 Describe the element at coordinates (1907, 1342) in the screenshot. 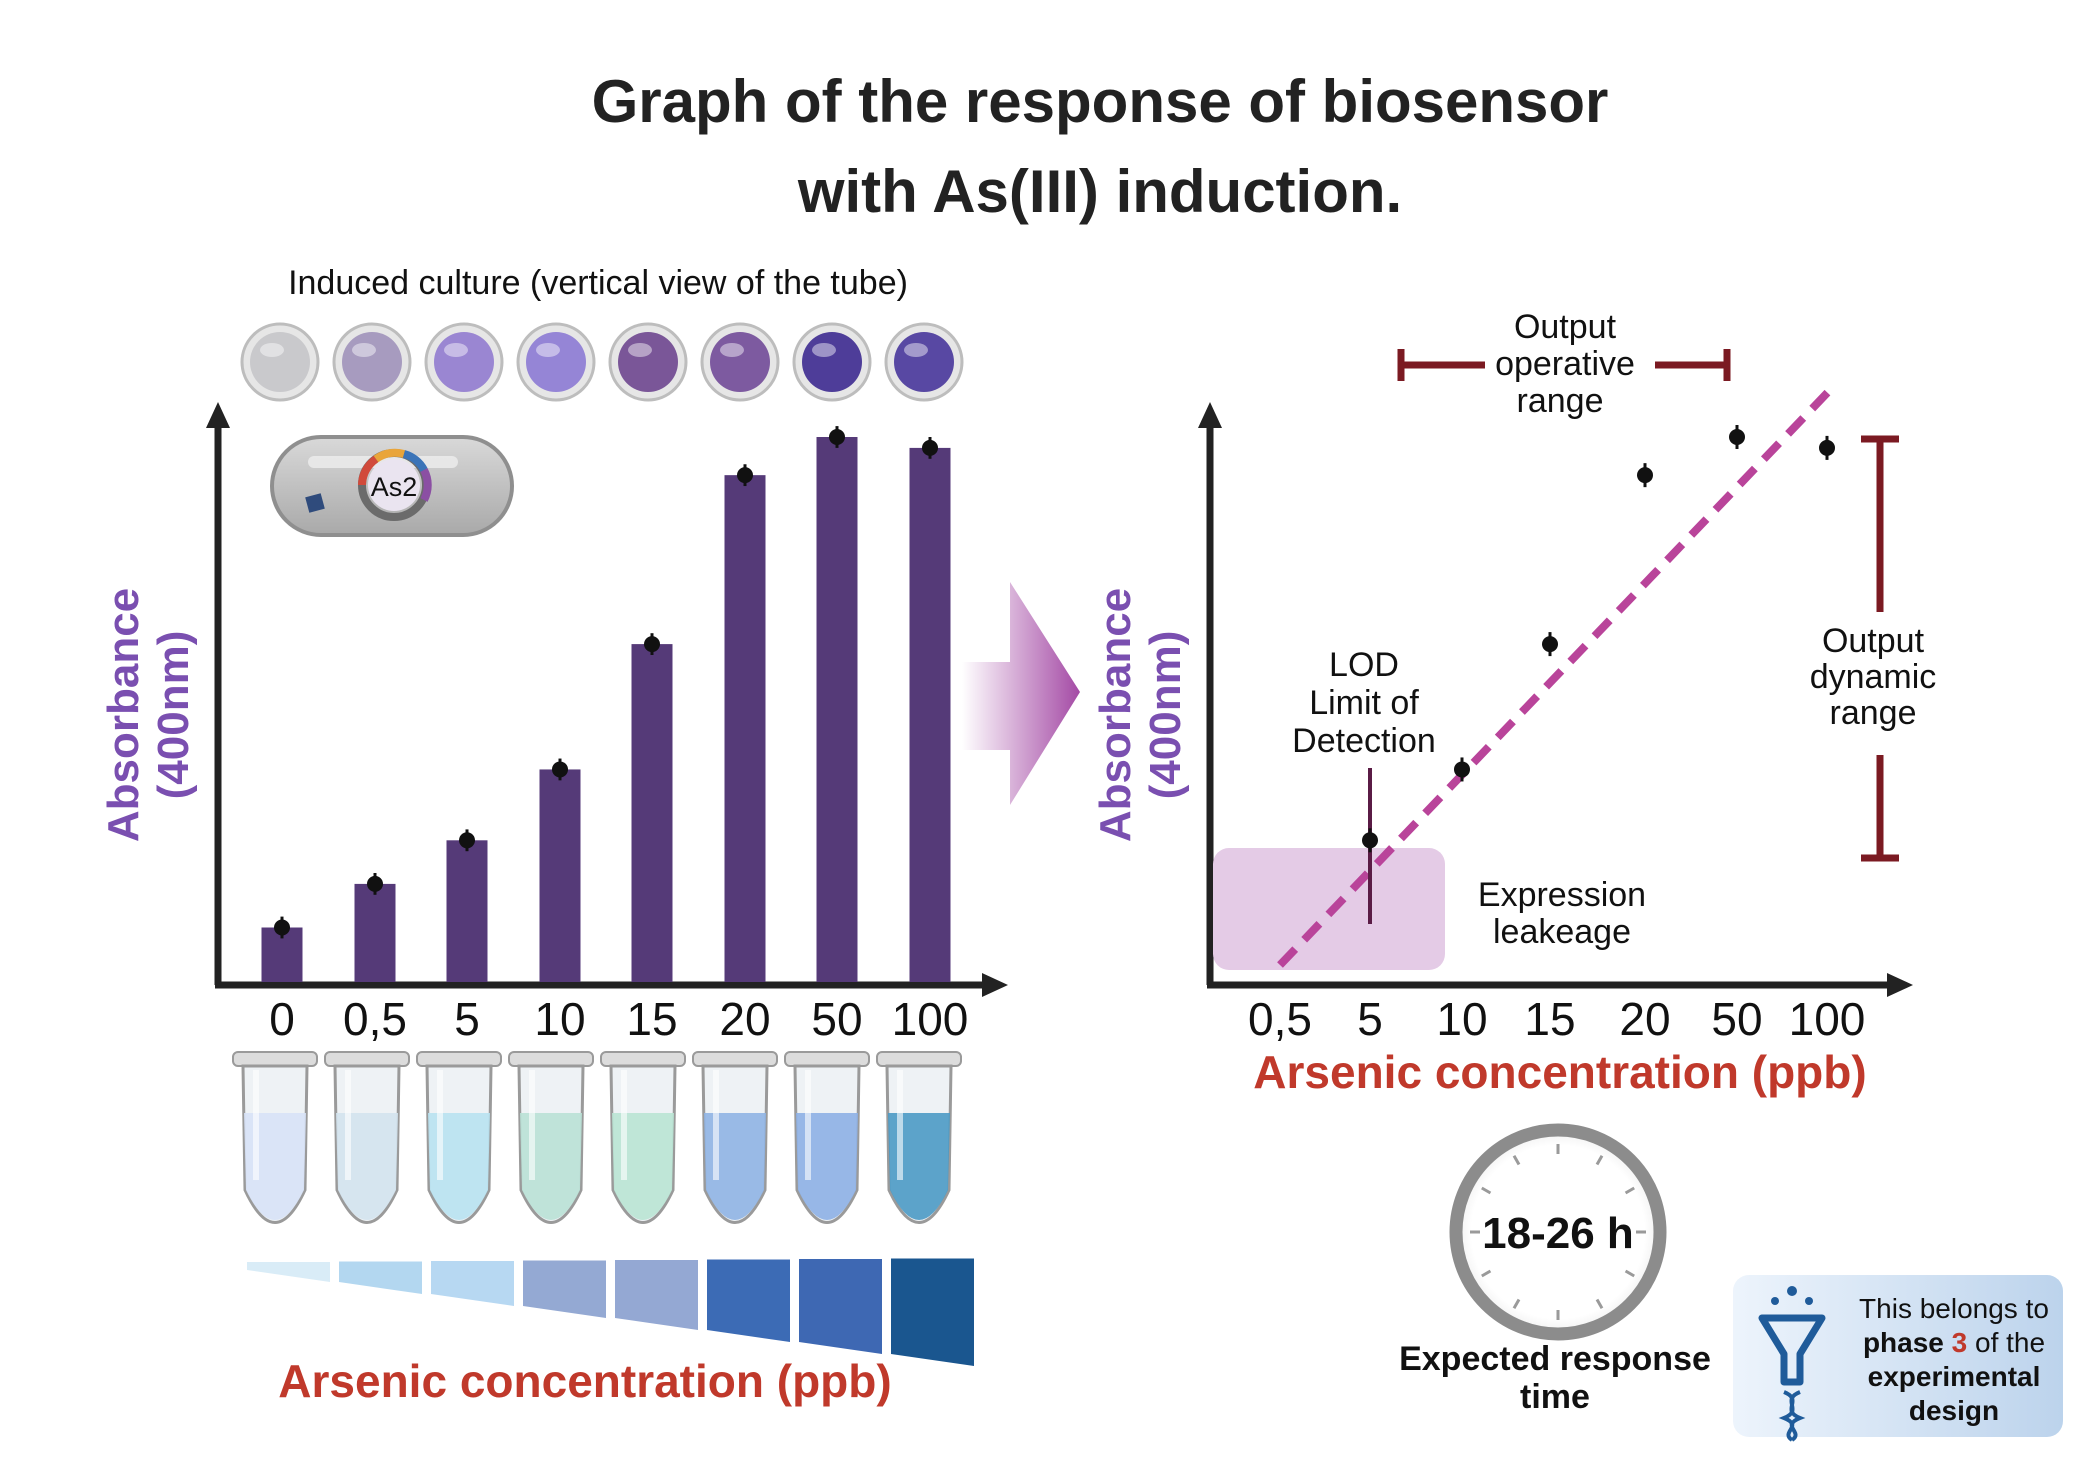

I see `phase-note-phase: phase` at that location.